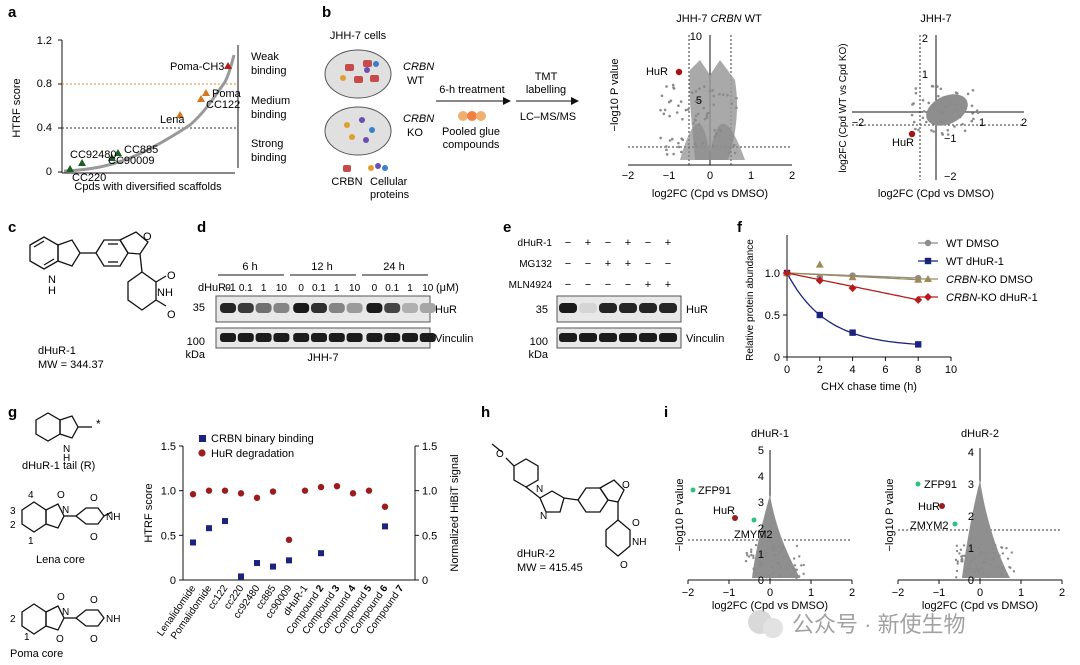  I want to click on label-cc90009: CC90009, so click(131, 161).